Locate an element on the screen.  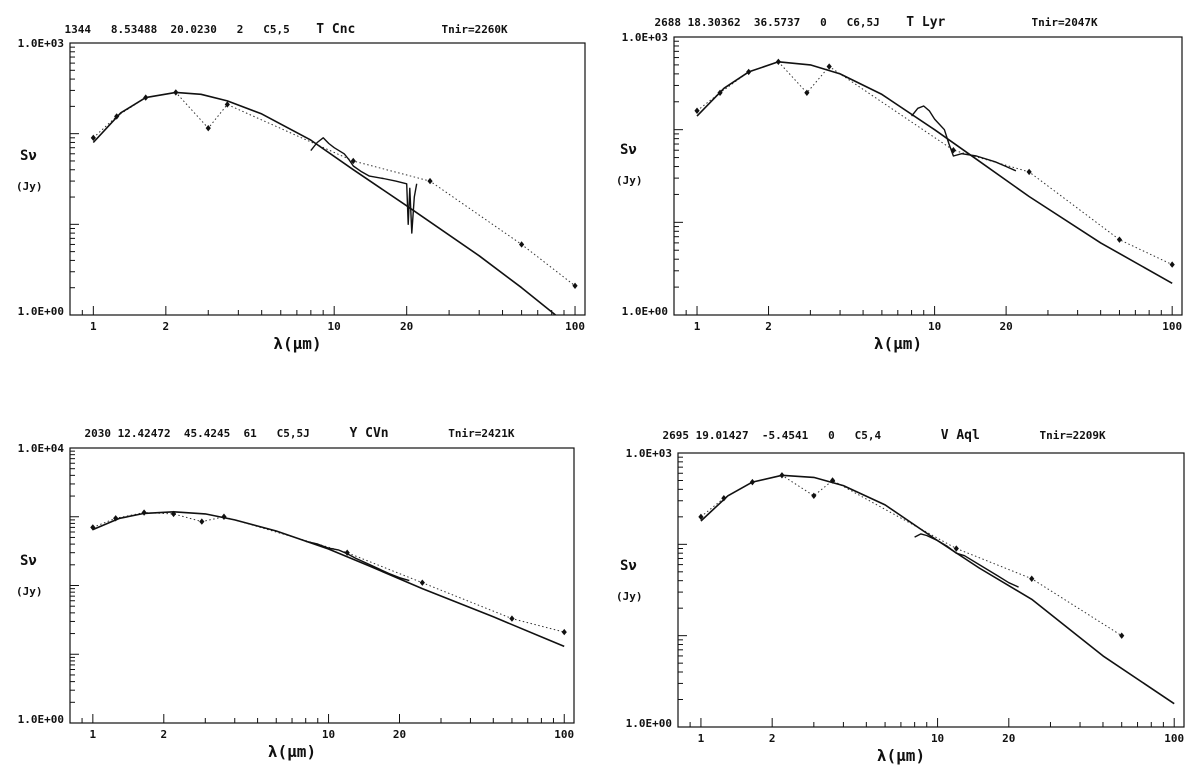
header-spectral-type: C5,4 is located at coordinates (868, 435).